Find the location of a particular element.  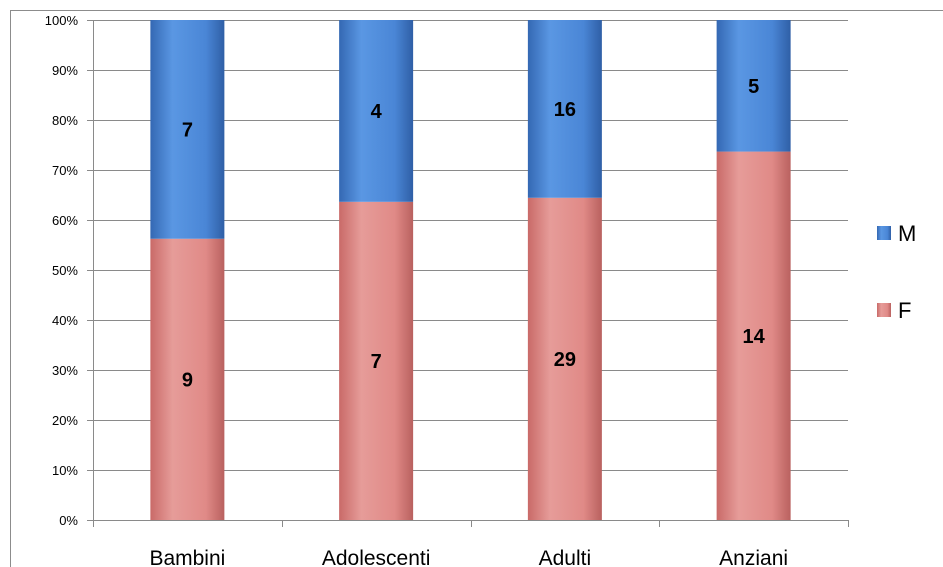

bar-f-adulti is located at coordinates (564, 358).